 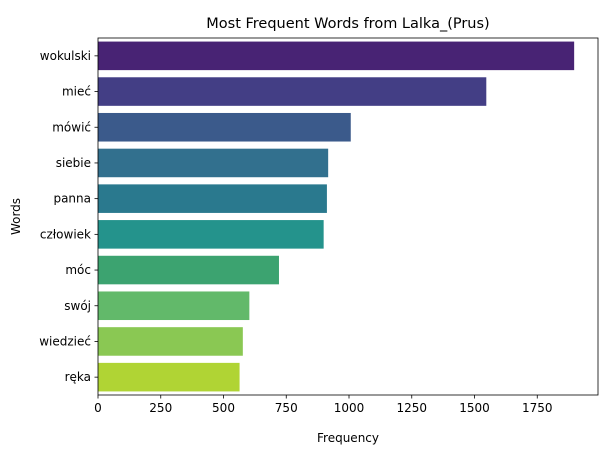 I want to click on x-axis-label: Frequency, so click(x=348, y=438).